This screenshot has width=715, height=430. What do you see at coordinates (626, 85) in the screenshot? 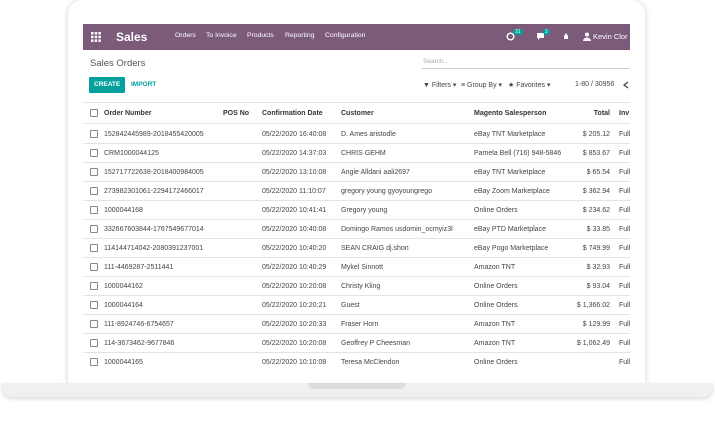
I see `pager-prev` at bounding box center [626, 85].